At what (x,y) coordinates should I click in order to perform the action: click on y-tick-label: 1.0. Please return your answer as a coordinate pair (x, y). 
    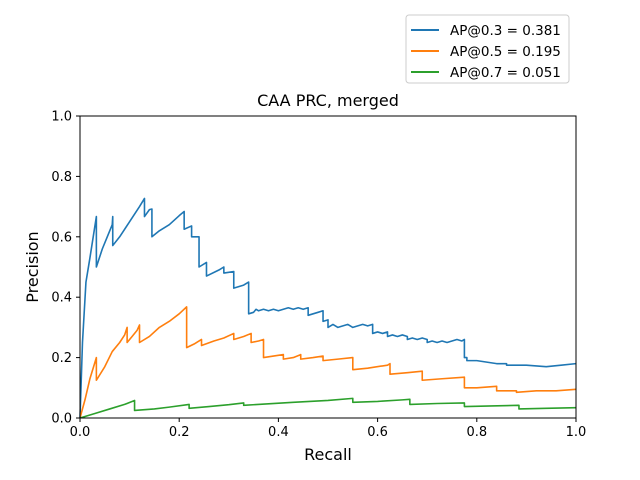
    Looking at the image, I should click on (61, 117).